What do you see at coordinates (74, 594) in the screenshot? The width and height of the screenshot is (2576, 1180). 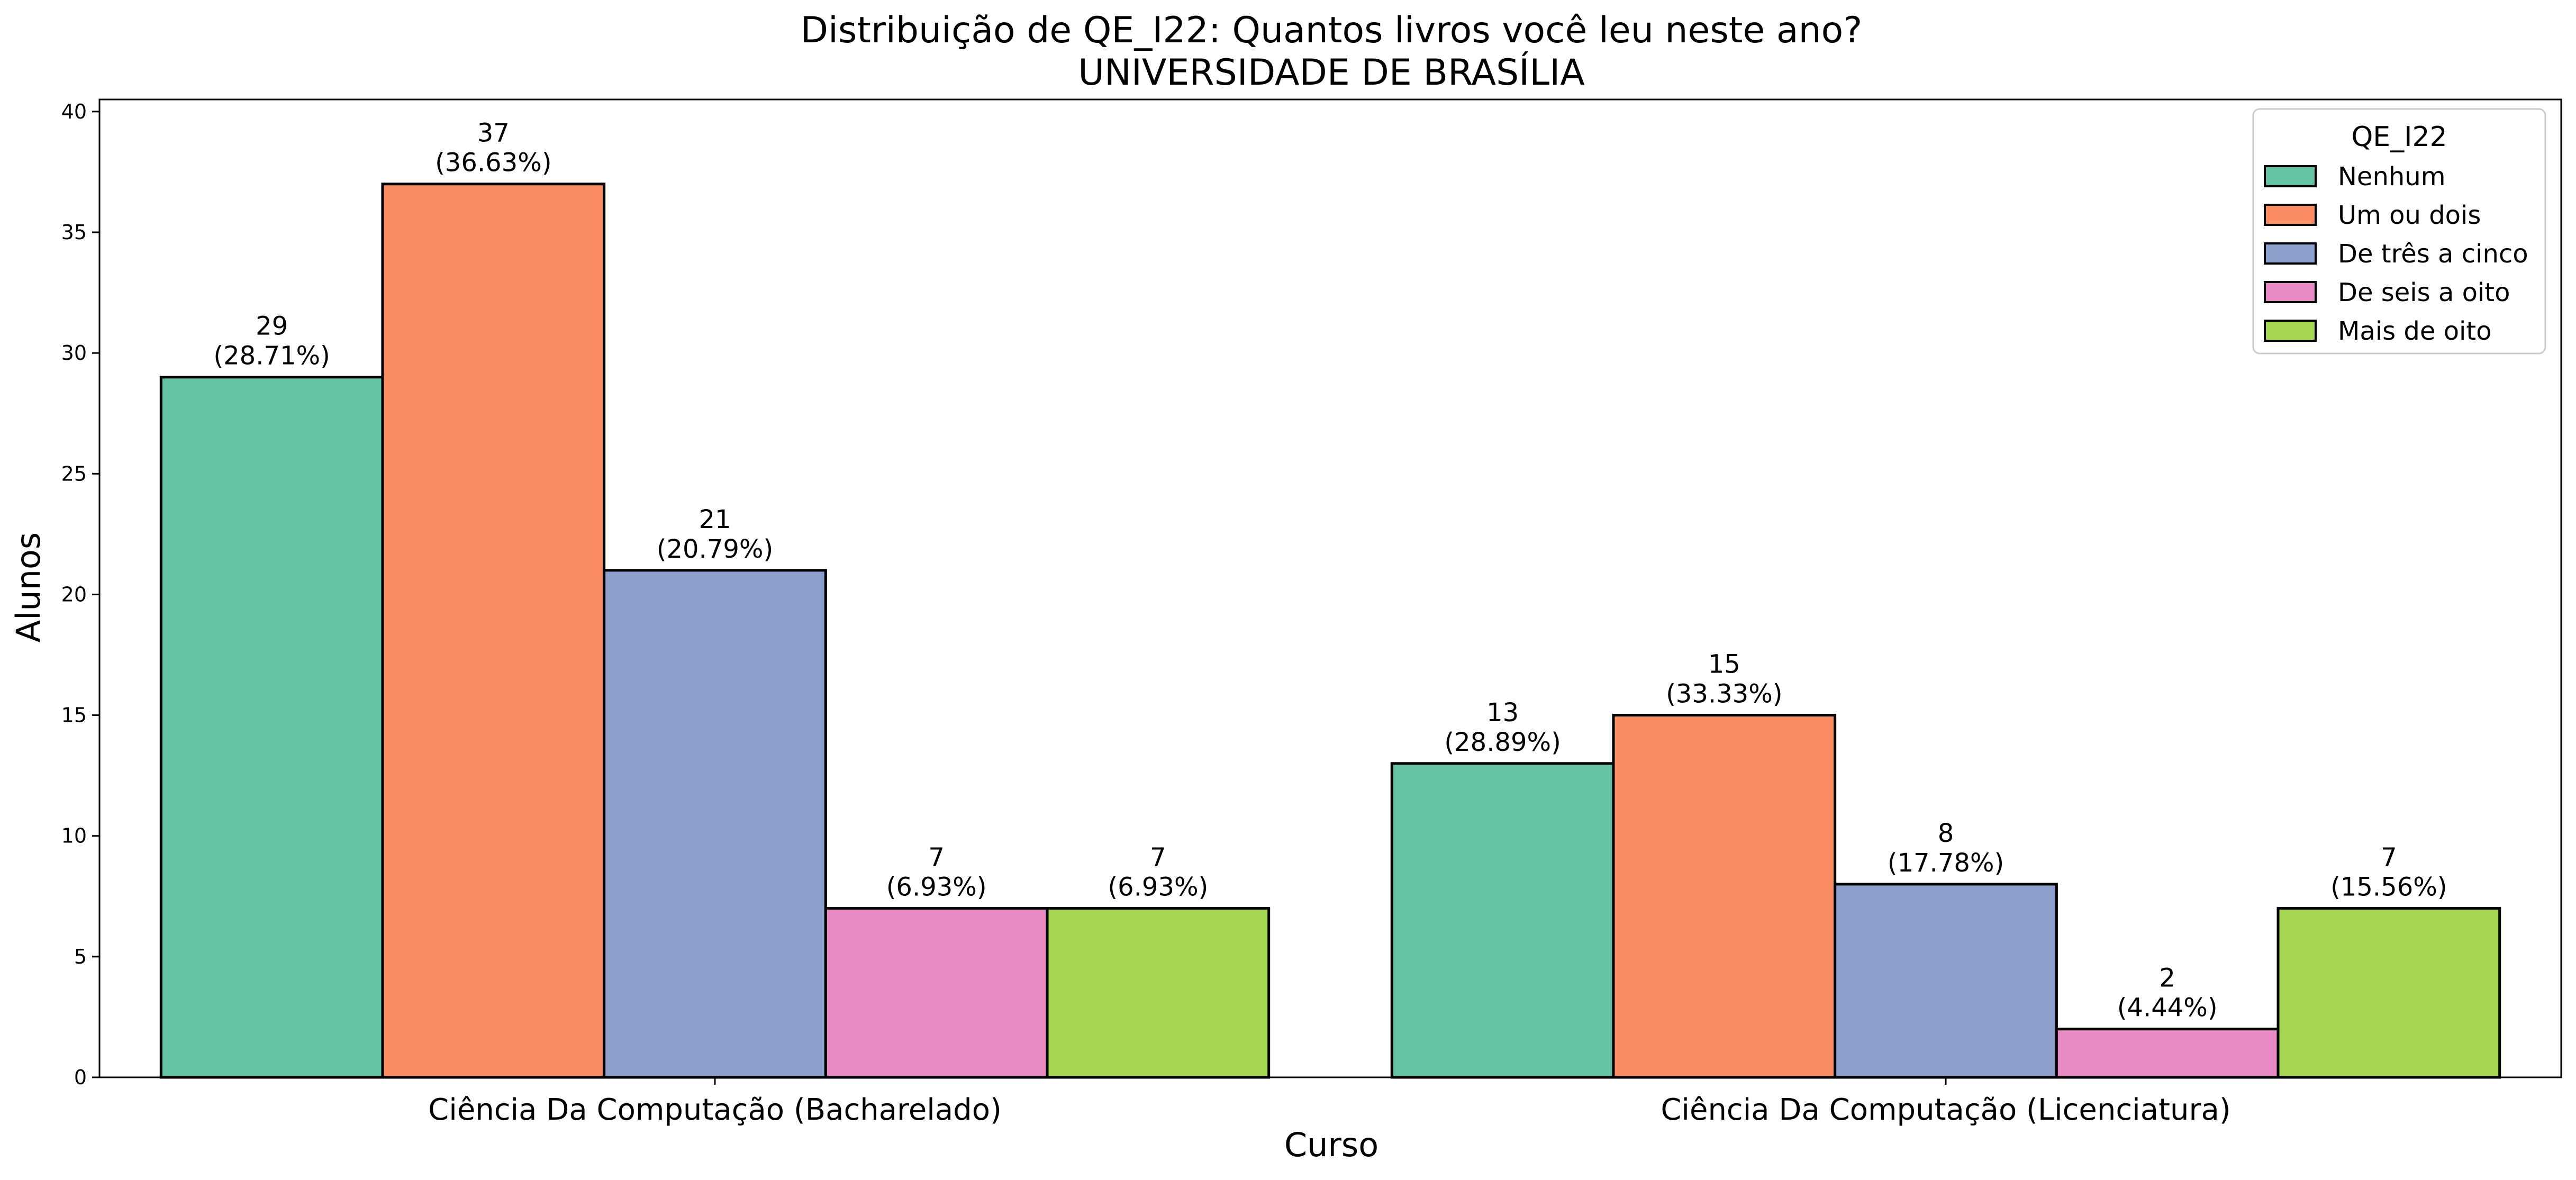 I see `y-tick-label: 20` at bounding box center [74, 594].